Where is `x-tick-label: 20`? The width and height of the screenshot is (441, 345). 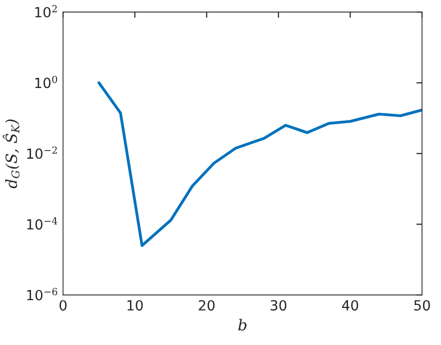 x-tick-label: 20 is located at coordinates (206, 305).